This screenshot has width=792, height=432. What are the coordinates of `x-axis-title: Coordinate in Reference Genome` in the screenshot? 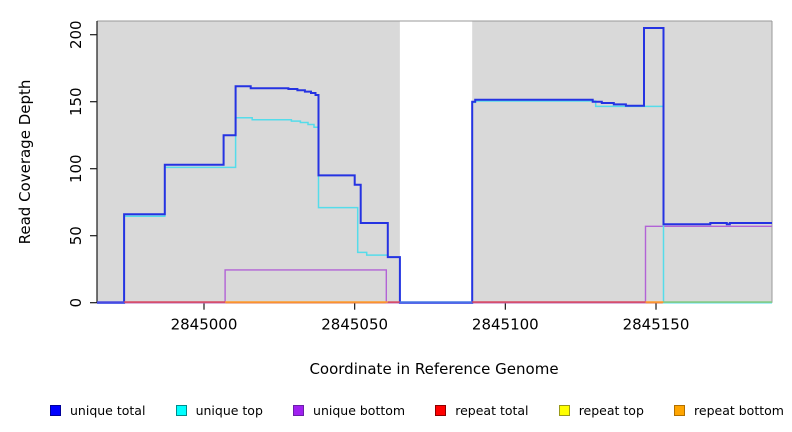 It's located at (433, 369).